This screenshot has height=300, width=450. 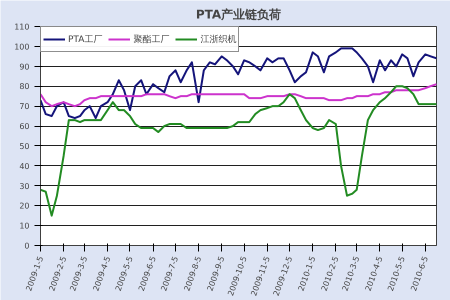 What do you see at coordinates (24, 87) in the screenshot?
I see `y-tick-label: 80` at bounding box center [24, 87].